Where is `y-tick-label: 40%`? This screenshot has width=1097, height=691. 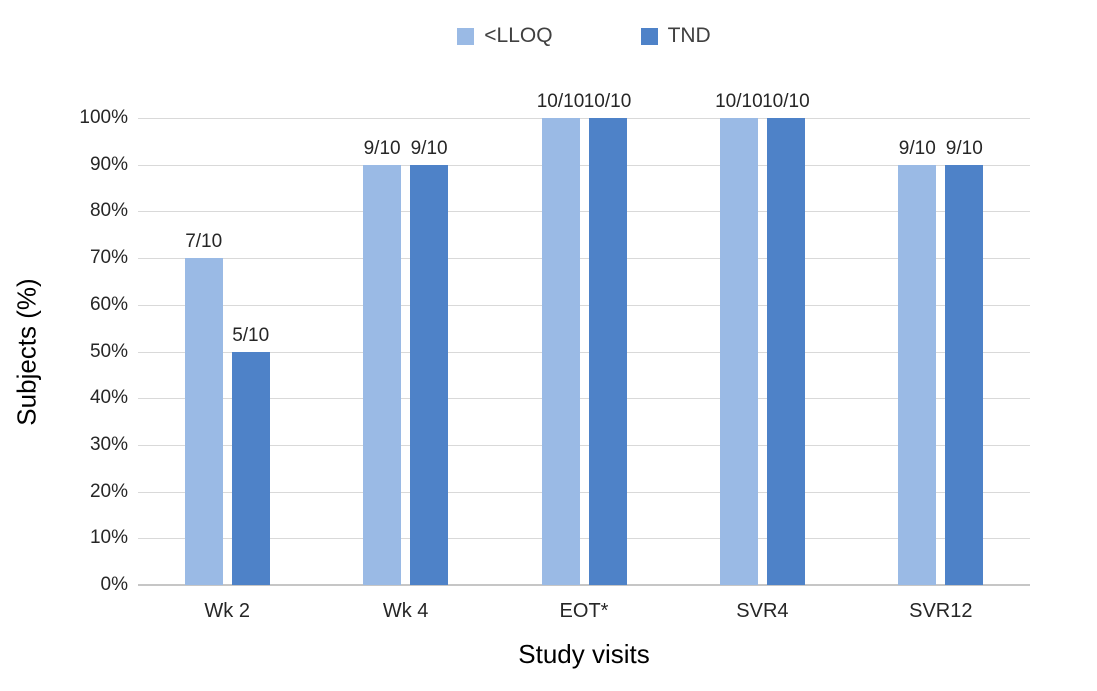
y-tick-label: 40% is located at coordinates (108, 398).